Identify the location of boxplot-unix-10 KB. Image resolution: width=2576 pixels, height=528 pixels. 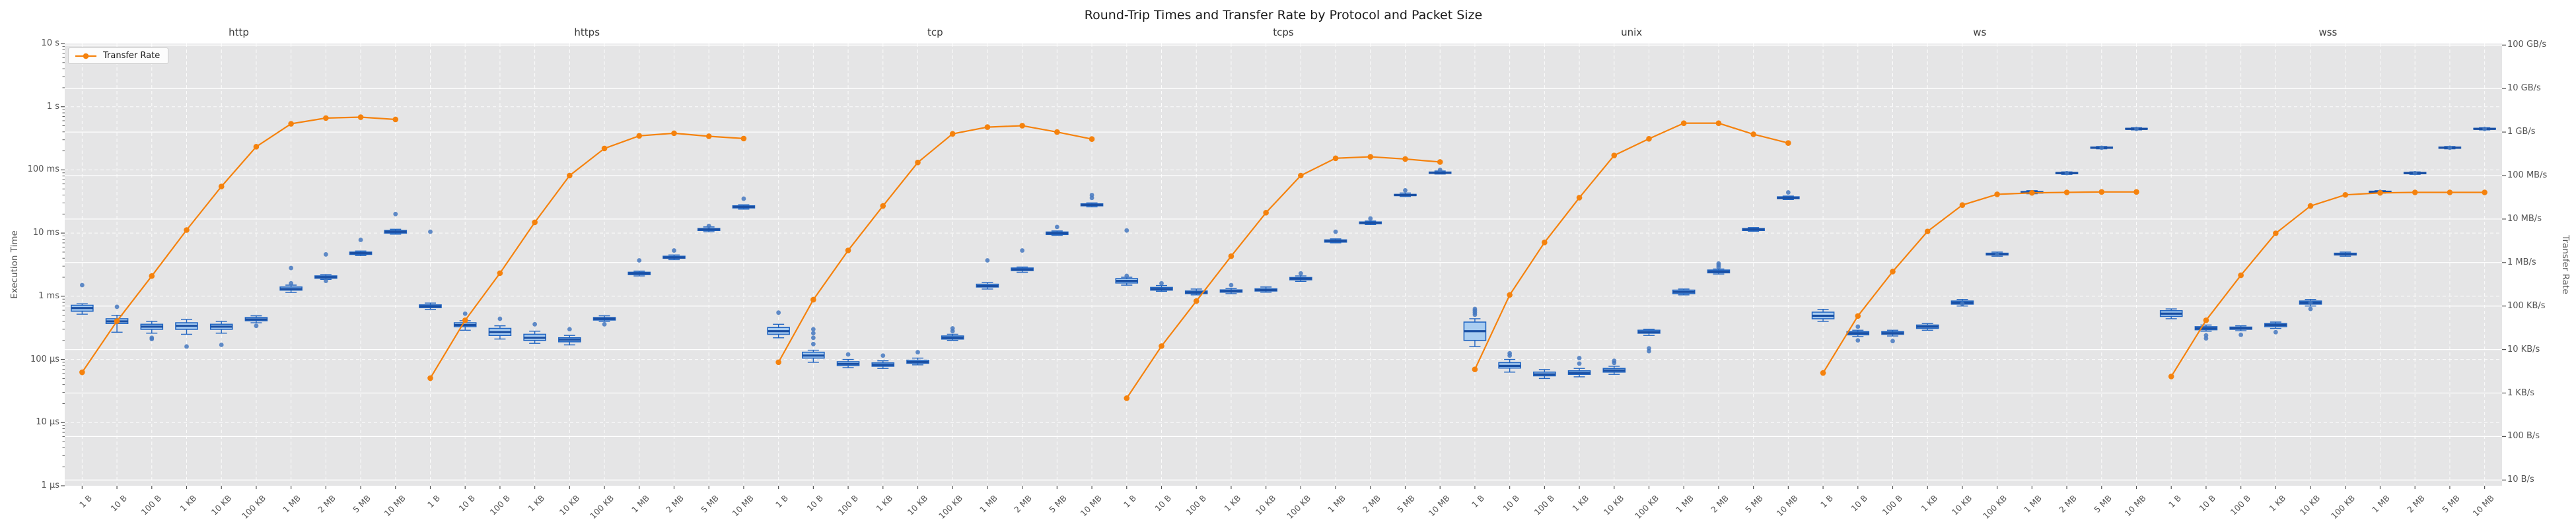
(1614, 366).